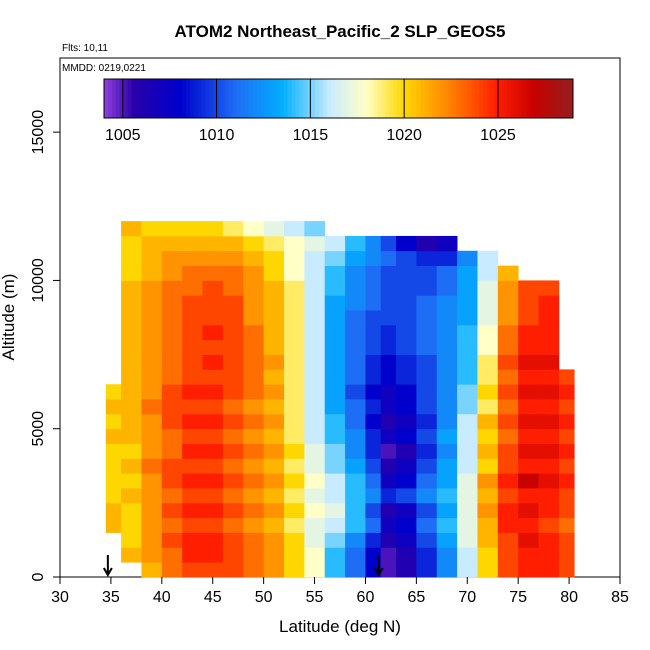 The image size is (650, 650). Describe the element at coordinates (518, 597) in the screenshot. I see `x-tick-label: 75` at that location.